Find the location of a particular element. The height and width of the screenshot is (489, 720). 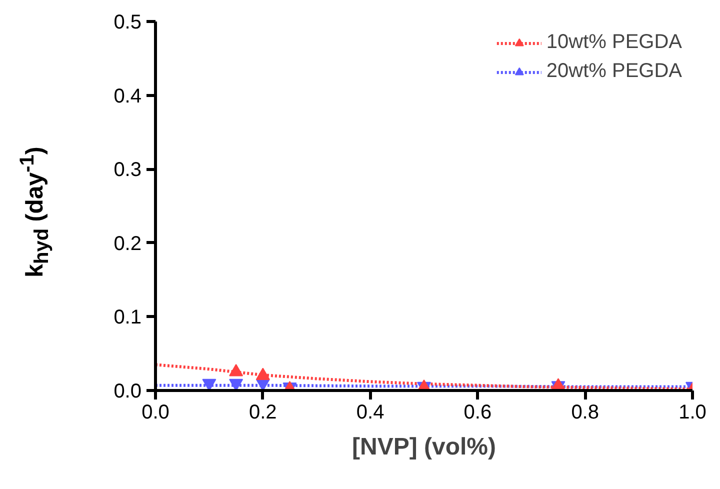

x-tick-label: 0.0 is located at coordinates (156, 413).